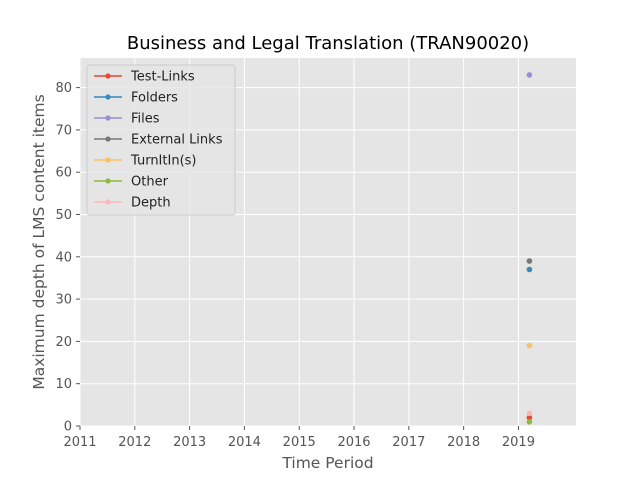 Image resolution: width=640 pixels, height=484 pixels. What do you see at coordinates (463, 442) in the screenshot?
I see `x-tick-label: 2018` at bounding box center [463, 442].